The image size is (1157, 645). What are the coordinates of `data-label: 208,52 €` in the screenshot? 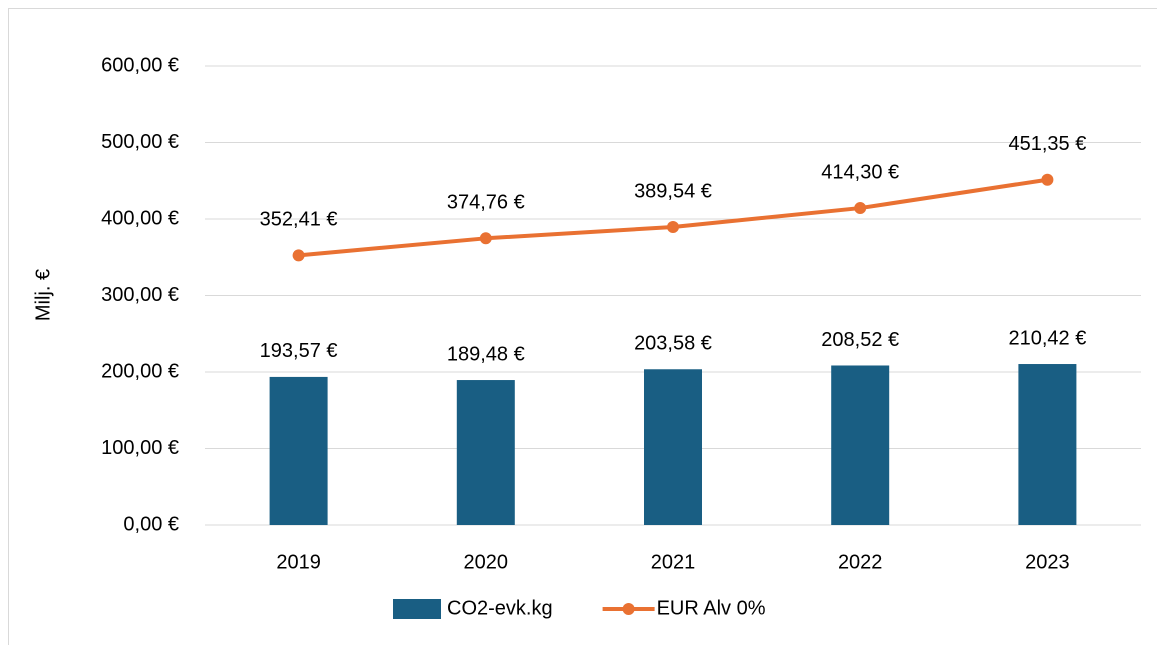 It's located at (860, 340).